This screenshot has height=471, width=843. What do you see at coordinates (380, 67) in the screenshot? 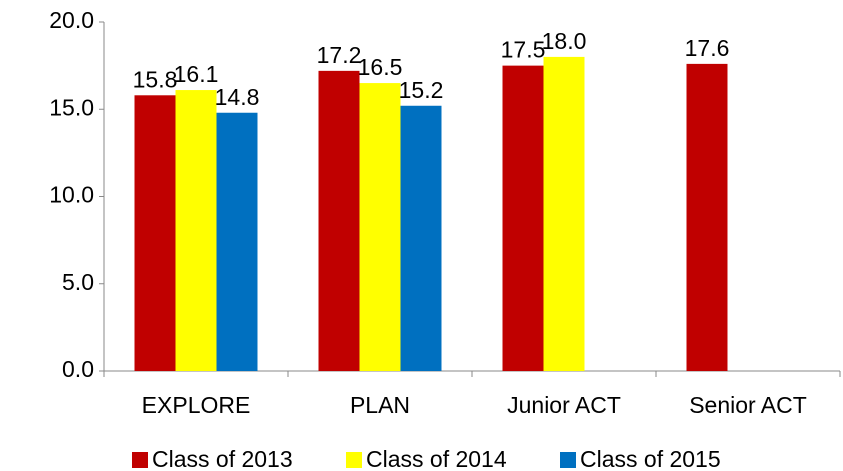
I see `data-label: 16.5` at bounding box center [380, 67].